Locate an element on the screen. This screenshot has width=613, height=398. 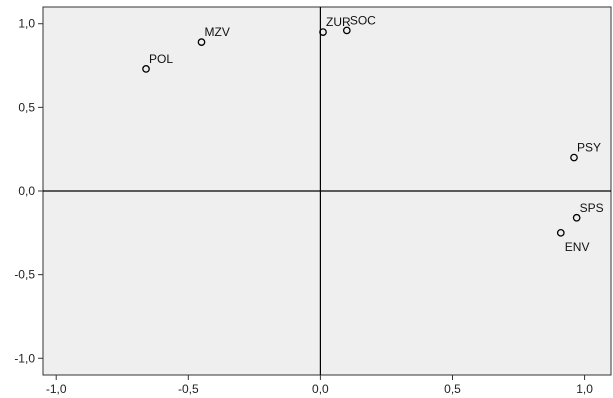
x-tick-label: -1,0 is located at coordinates (56, 389).